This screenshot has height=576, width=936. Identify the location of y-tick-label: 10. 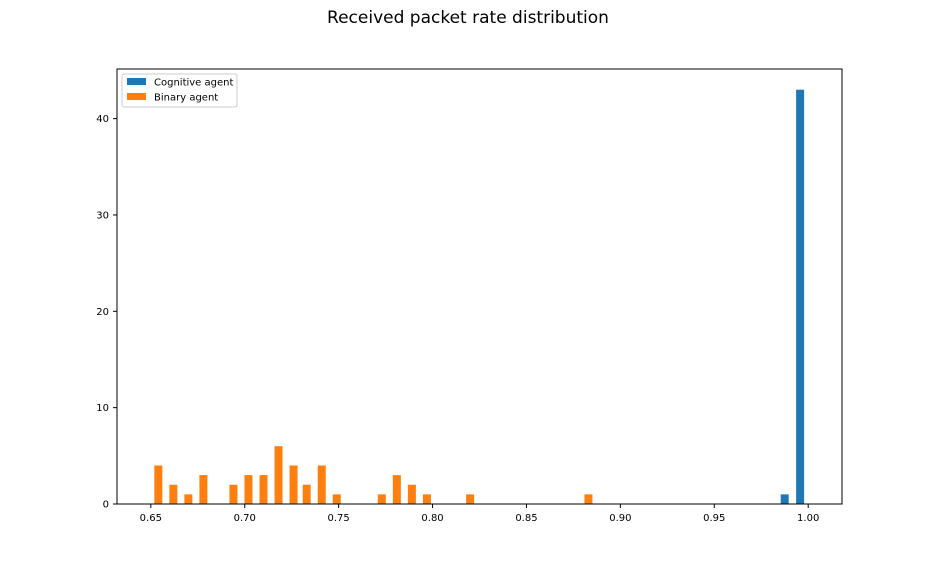
(102, 408).